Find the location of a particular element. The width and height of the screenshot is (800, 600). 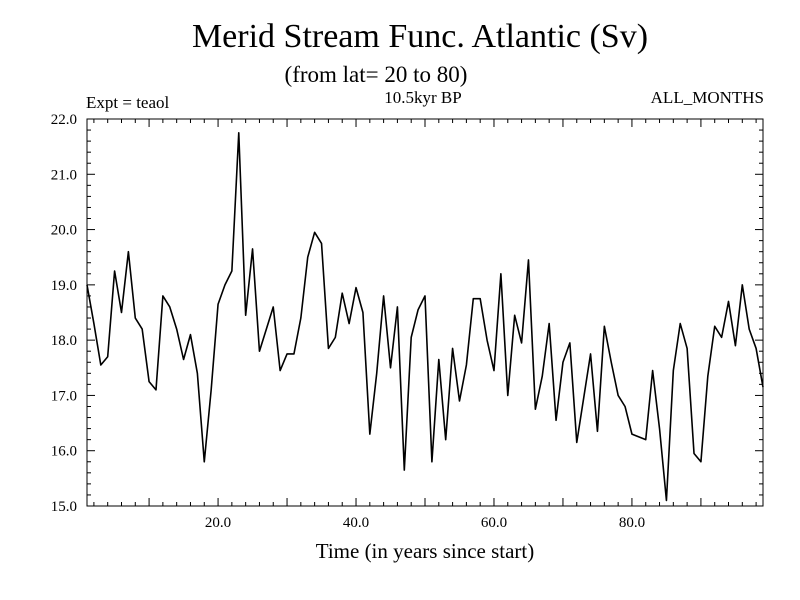

y-tick-label: 18.0 is located at coordinates (64, 341).